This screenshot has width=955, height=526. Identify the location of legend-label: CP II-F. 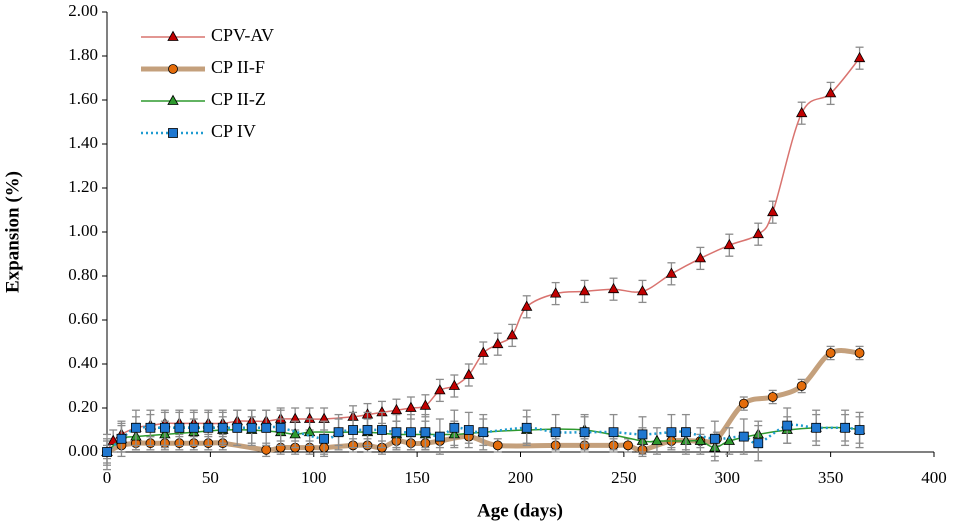
(238, 67).